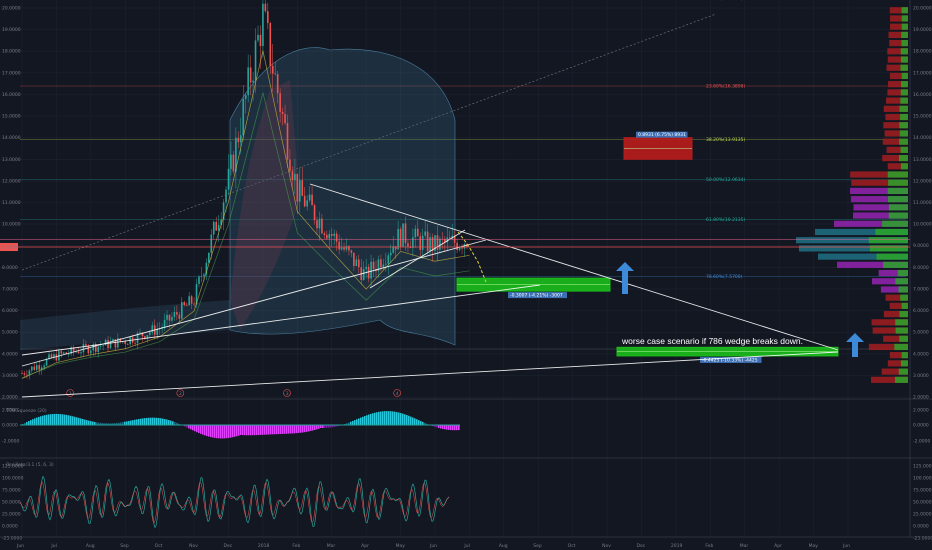 The width and height of the screenshot is (932, 550). Describe the element at coordinates (124, 546) in the screenshot. I see `time-tick: Sep` at that location.